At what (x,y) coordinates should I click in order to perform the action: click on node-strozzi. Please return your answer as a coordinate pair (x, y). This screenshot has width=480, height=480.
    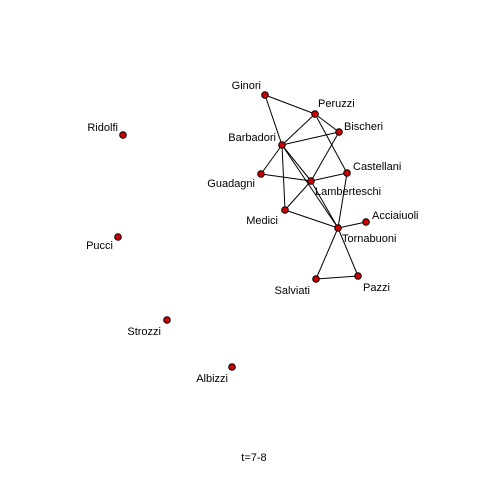
    Looking at the image, I should click on (167, 320).